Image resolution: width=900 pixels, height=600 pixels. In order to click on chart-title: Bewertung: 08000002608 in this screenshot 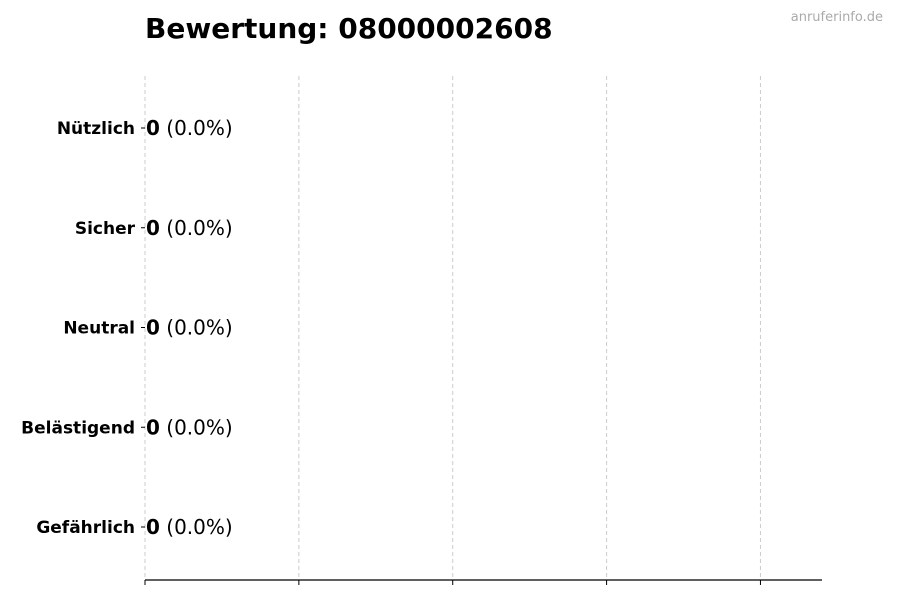, I will do `click(349, 28)`.